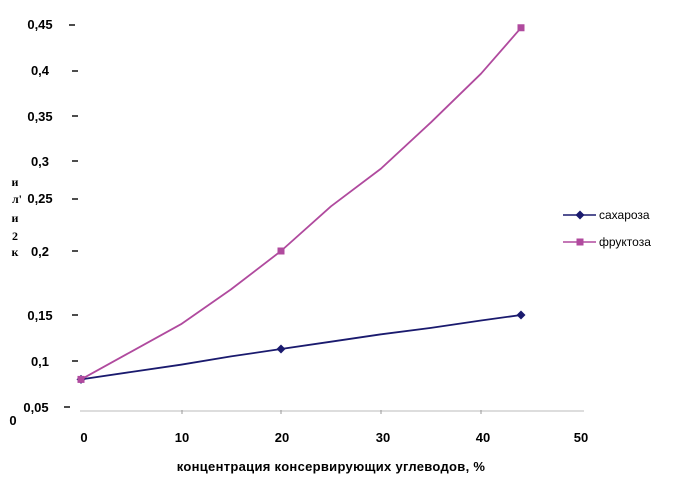 The height and width of the screenshot is (479, 679). I want to click on x-axis-title: концентрация консервирующих углеводов, %, so click(331, 466).